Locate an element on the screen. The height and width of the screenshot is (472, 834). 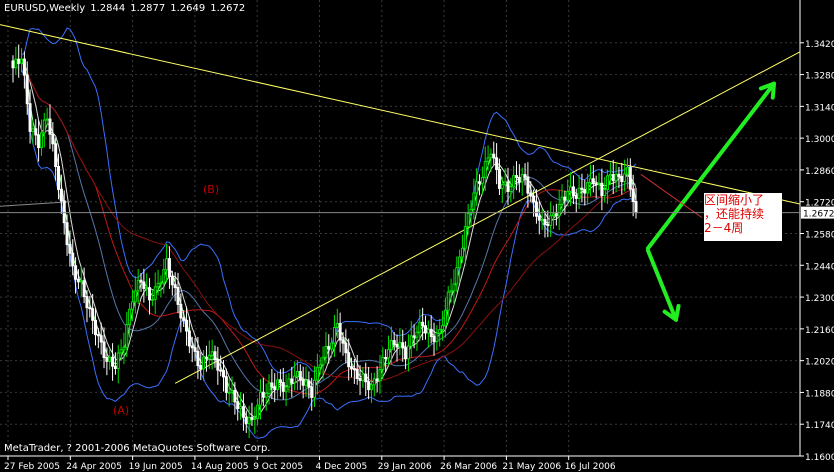
horizontal-line is located at coordinates (35, 204).